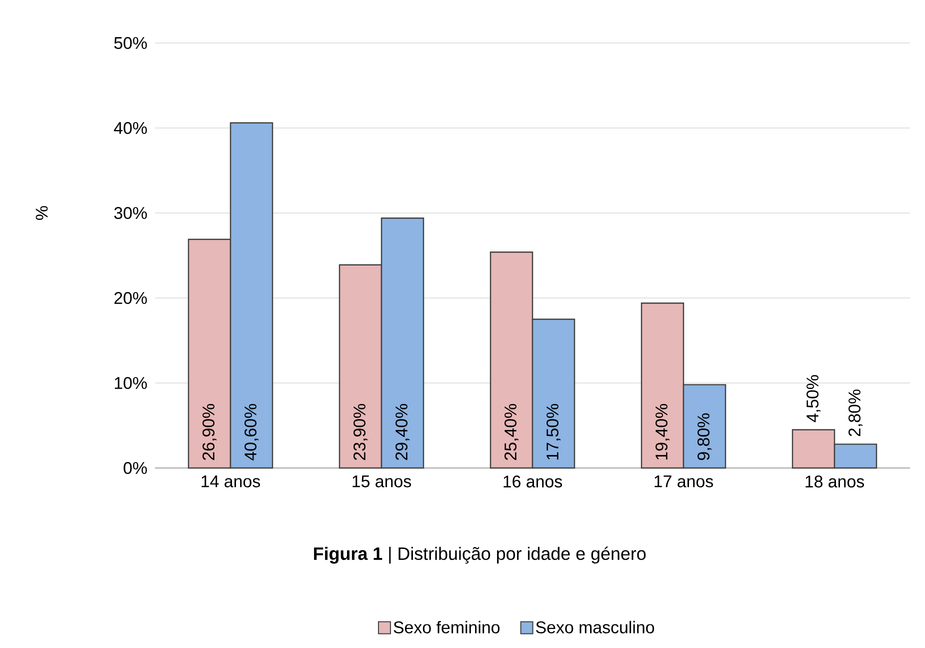  Describe the element at coordinates (403, 432) in the screenshot. I see `data-label: 29,40%` at that location.